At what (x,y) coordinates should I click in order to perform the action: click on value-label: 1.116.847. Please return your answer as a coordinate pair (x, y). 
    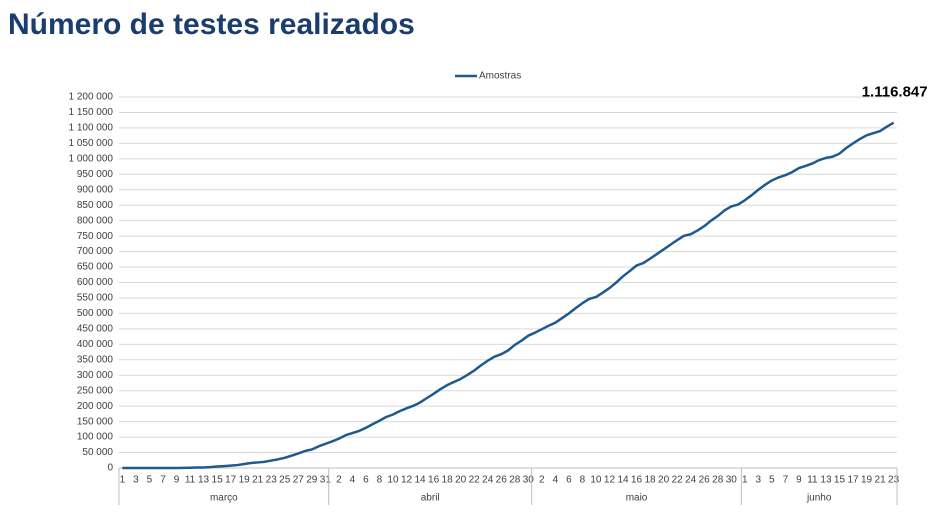
    Looking at the image, I should click on (895, 92).